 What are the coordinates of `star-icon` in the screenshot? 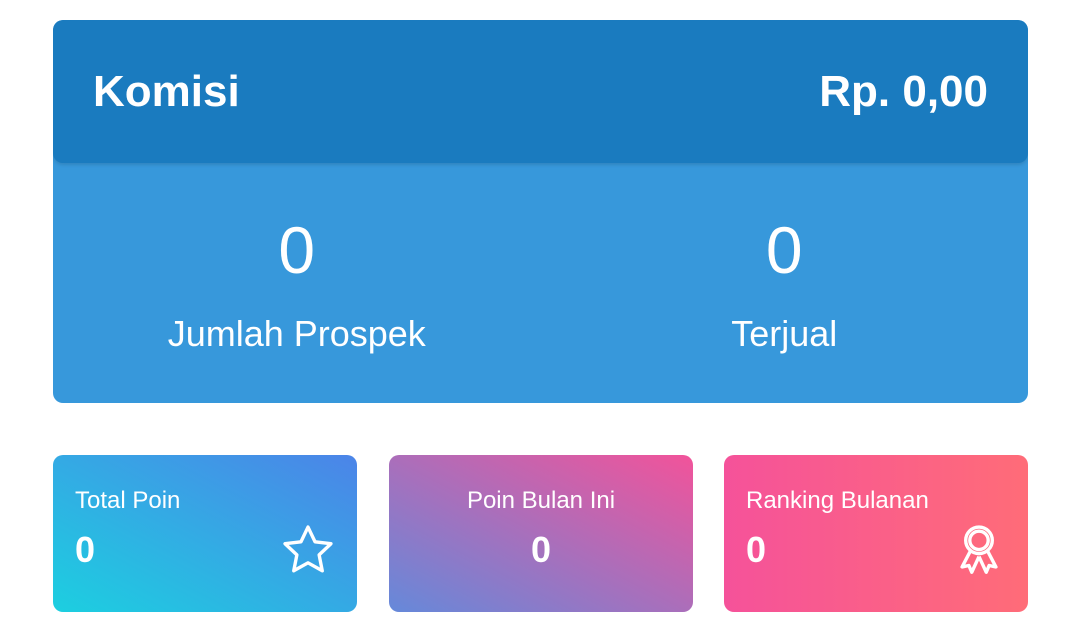 It's located at (308, 549).